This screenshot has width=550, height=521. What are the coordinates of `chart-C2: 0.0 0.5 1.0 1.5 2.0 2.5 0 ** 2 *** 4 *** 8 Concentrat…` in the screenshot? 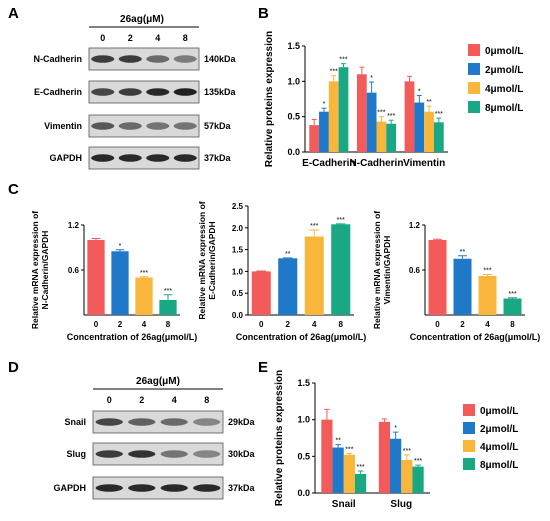 It's located at (281, 271).